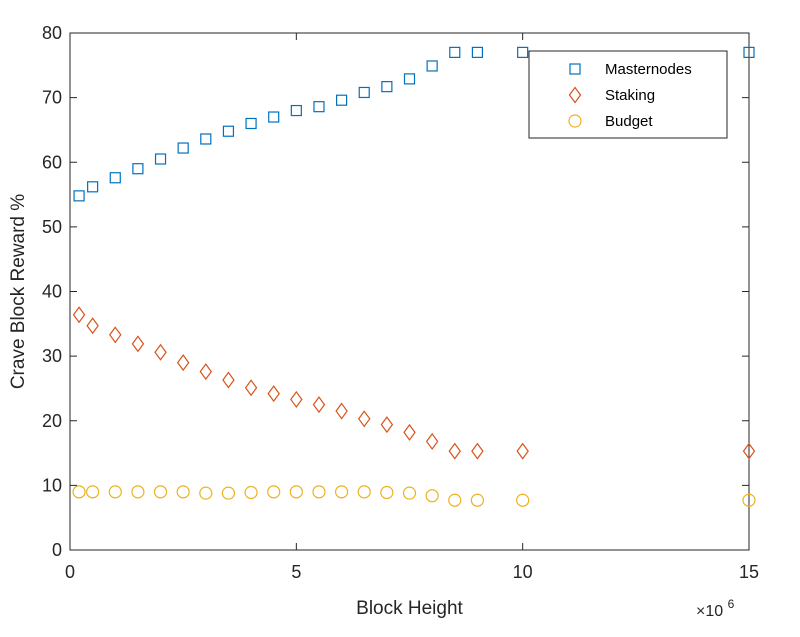 The image size is (800, 637). What do you see at coordinates (523, 572) in the screenshot?
I see `x-tick-label: 10` at bounding box center [523, 572].